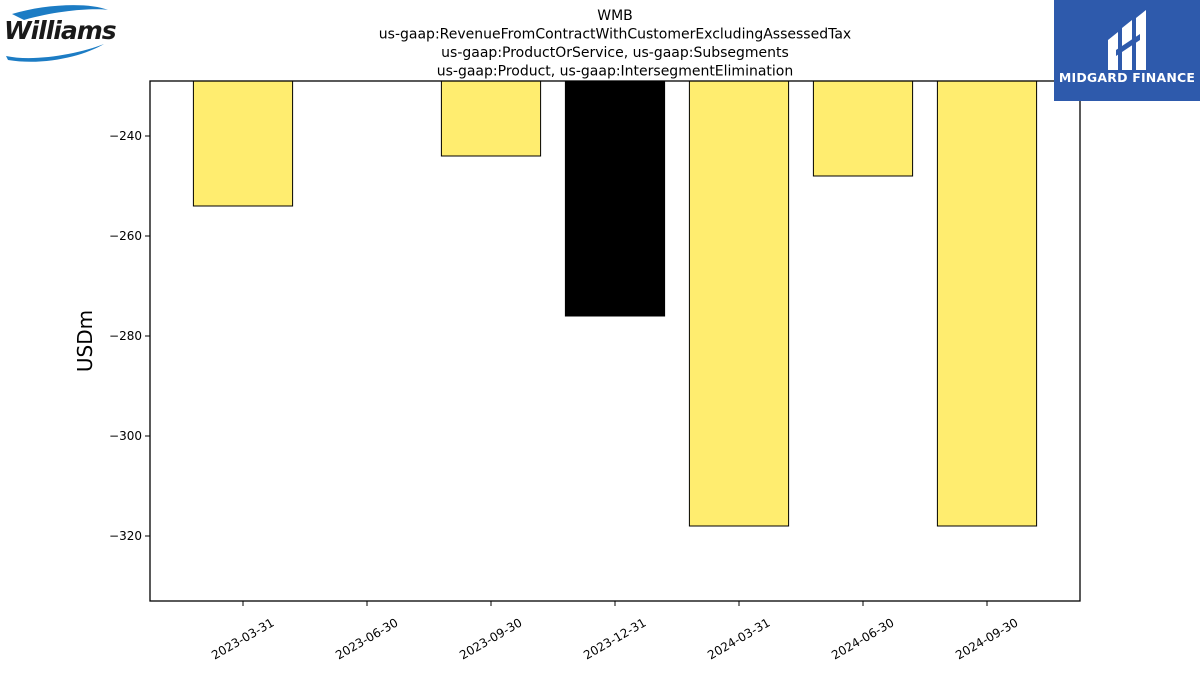  What do you see at coordinates (60, 30) in the screenshot?
I see `williams-wordmark: Williams` at bounding box center [60, 30].